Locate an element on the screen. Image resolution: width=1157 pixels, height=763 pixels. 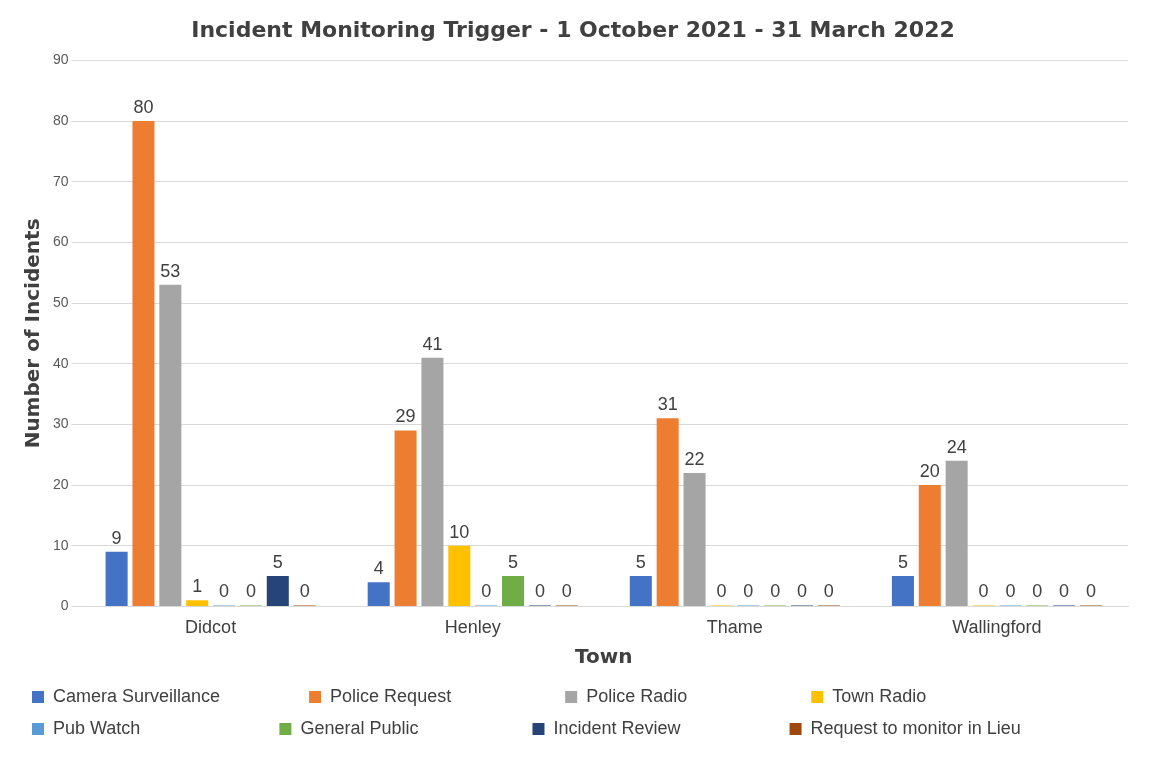
y-tick-label: 40 is located at coordinates (60, 362).